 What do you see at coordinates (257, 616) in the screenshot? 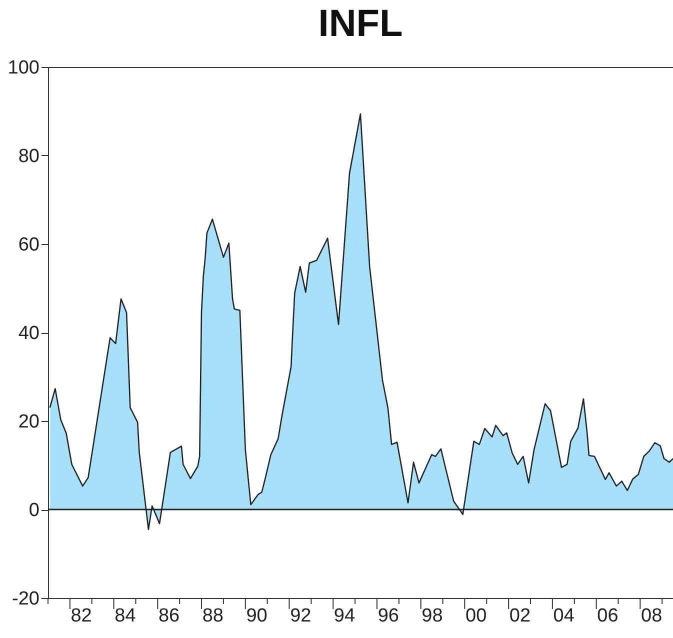
I see `x-tick-label: 90` at bounding box center [257, 616].